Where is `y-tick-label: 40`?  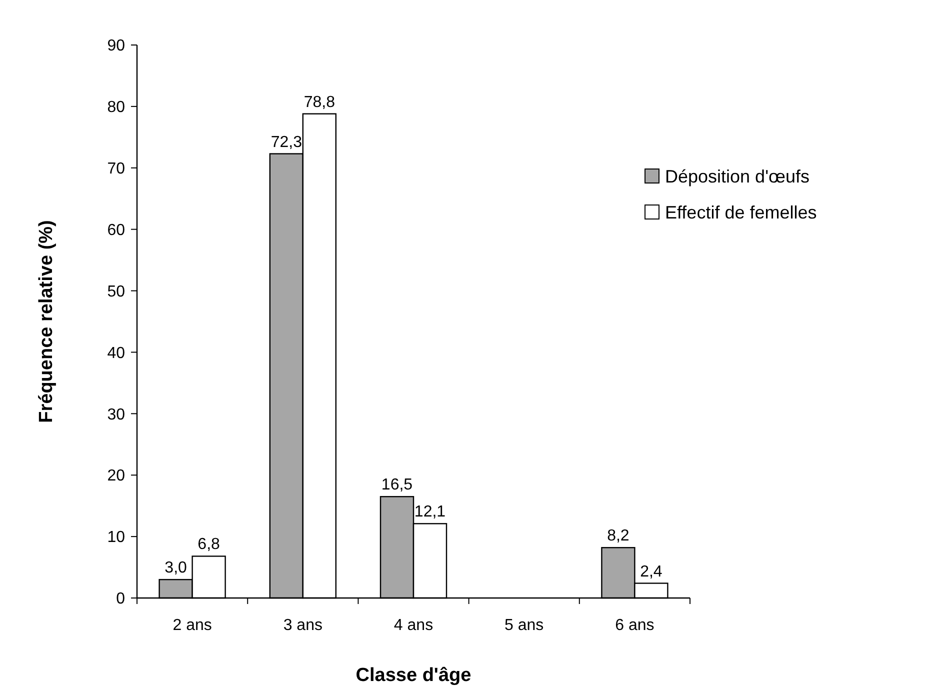
y-tick-label: 40 is located at coordinates (116, 353).